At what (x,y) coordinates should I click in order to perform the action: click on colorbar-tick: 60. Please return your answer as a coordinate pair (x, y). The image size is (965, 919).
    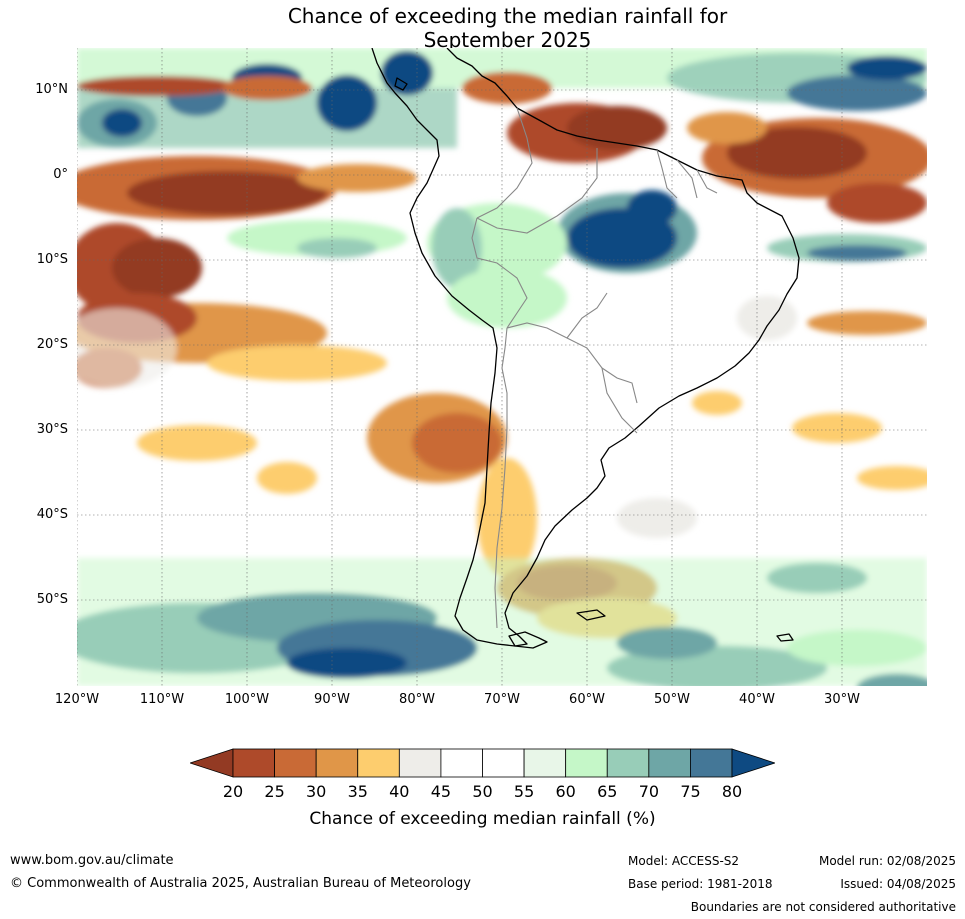
    Looking at the image, I should click on (565, 791).